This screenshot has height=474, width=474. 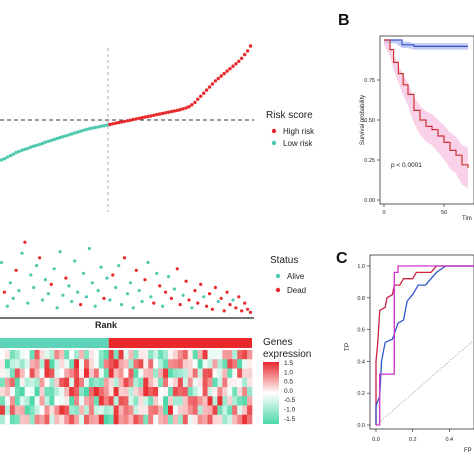 I want to click on heatmap-legend-tick: 0.5, so click(x=288, y=382).